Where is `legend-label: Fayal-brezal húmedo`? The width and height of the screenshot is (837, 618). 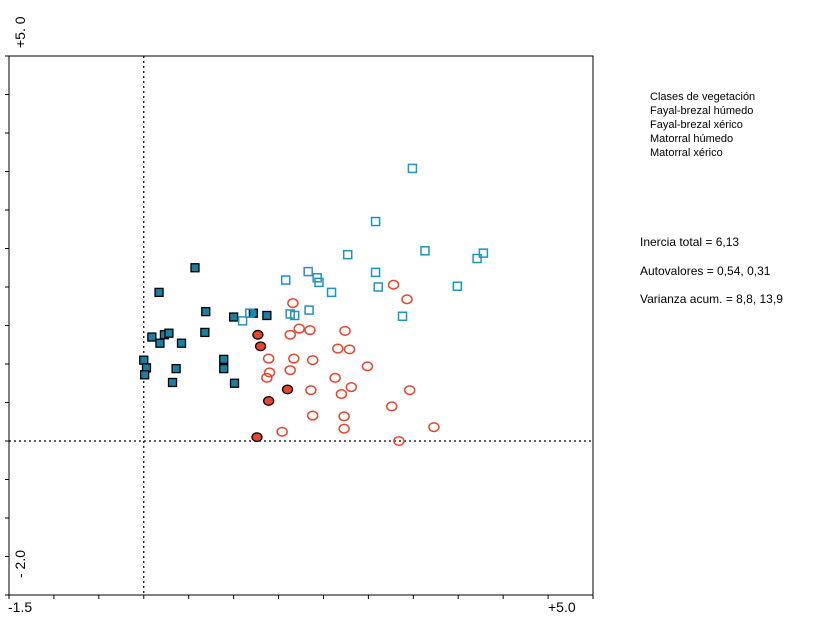
legend-label: Fayal-brezal húmedo is located at coordinates (702, 111).